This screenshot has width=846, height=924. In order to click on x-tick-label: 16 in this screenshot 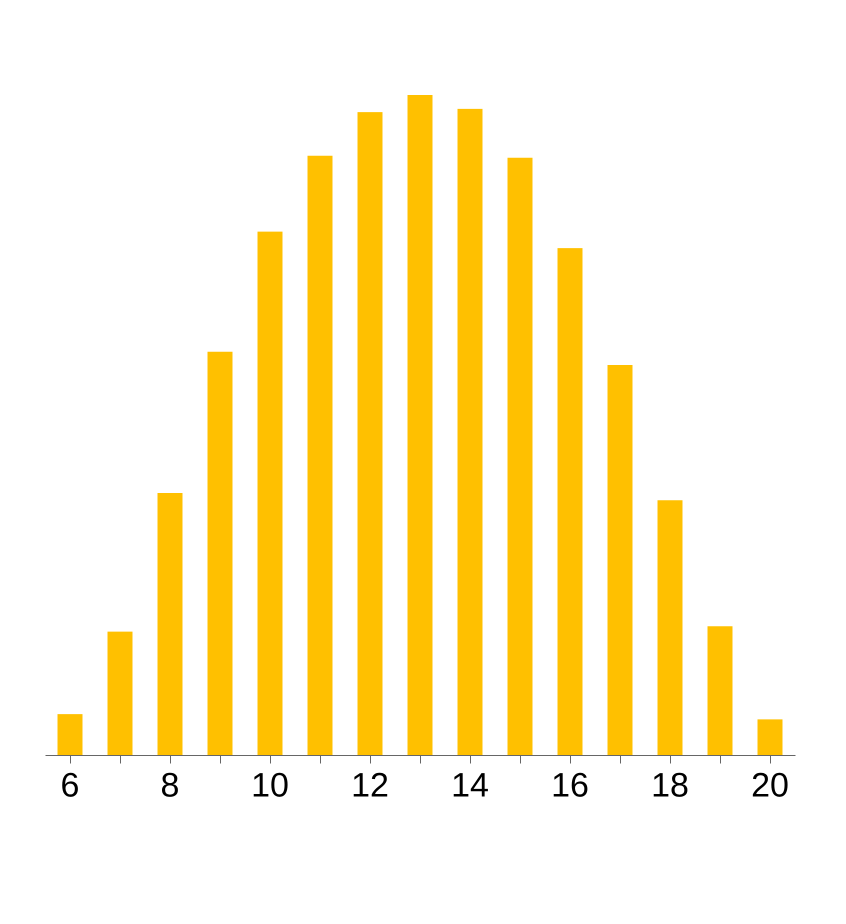, I will do `click(570, 785)`.